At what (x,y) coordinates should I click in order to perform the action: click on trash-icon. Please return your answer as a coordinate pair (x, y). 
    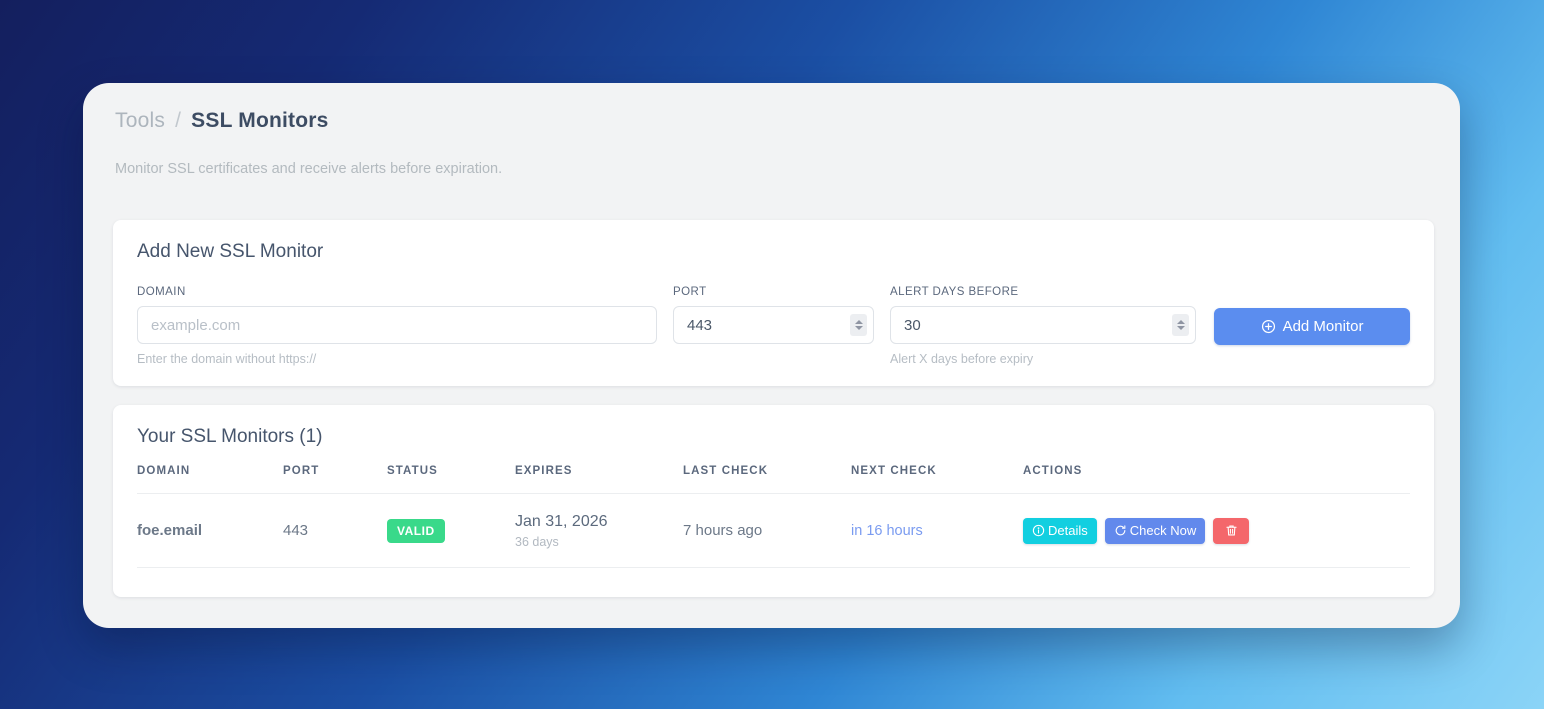
    Looking at the image, I should click on (1231, 530).